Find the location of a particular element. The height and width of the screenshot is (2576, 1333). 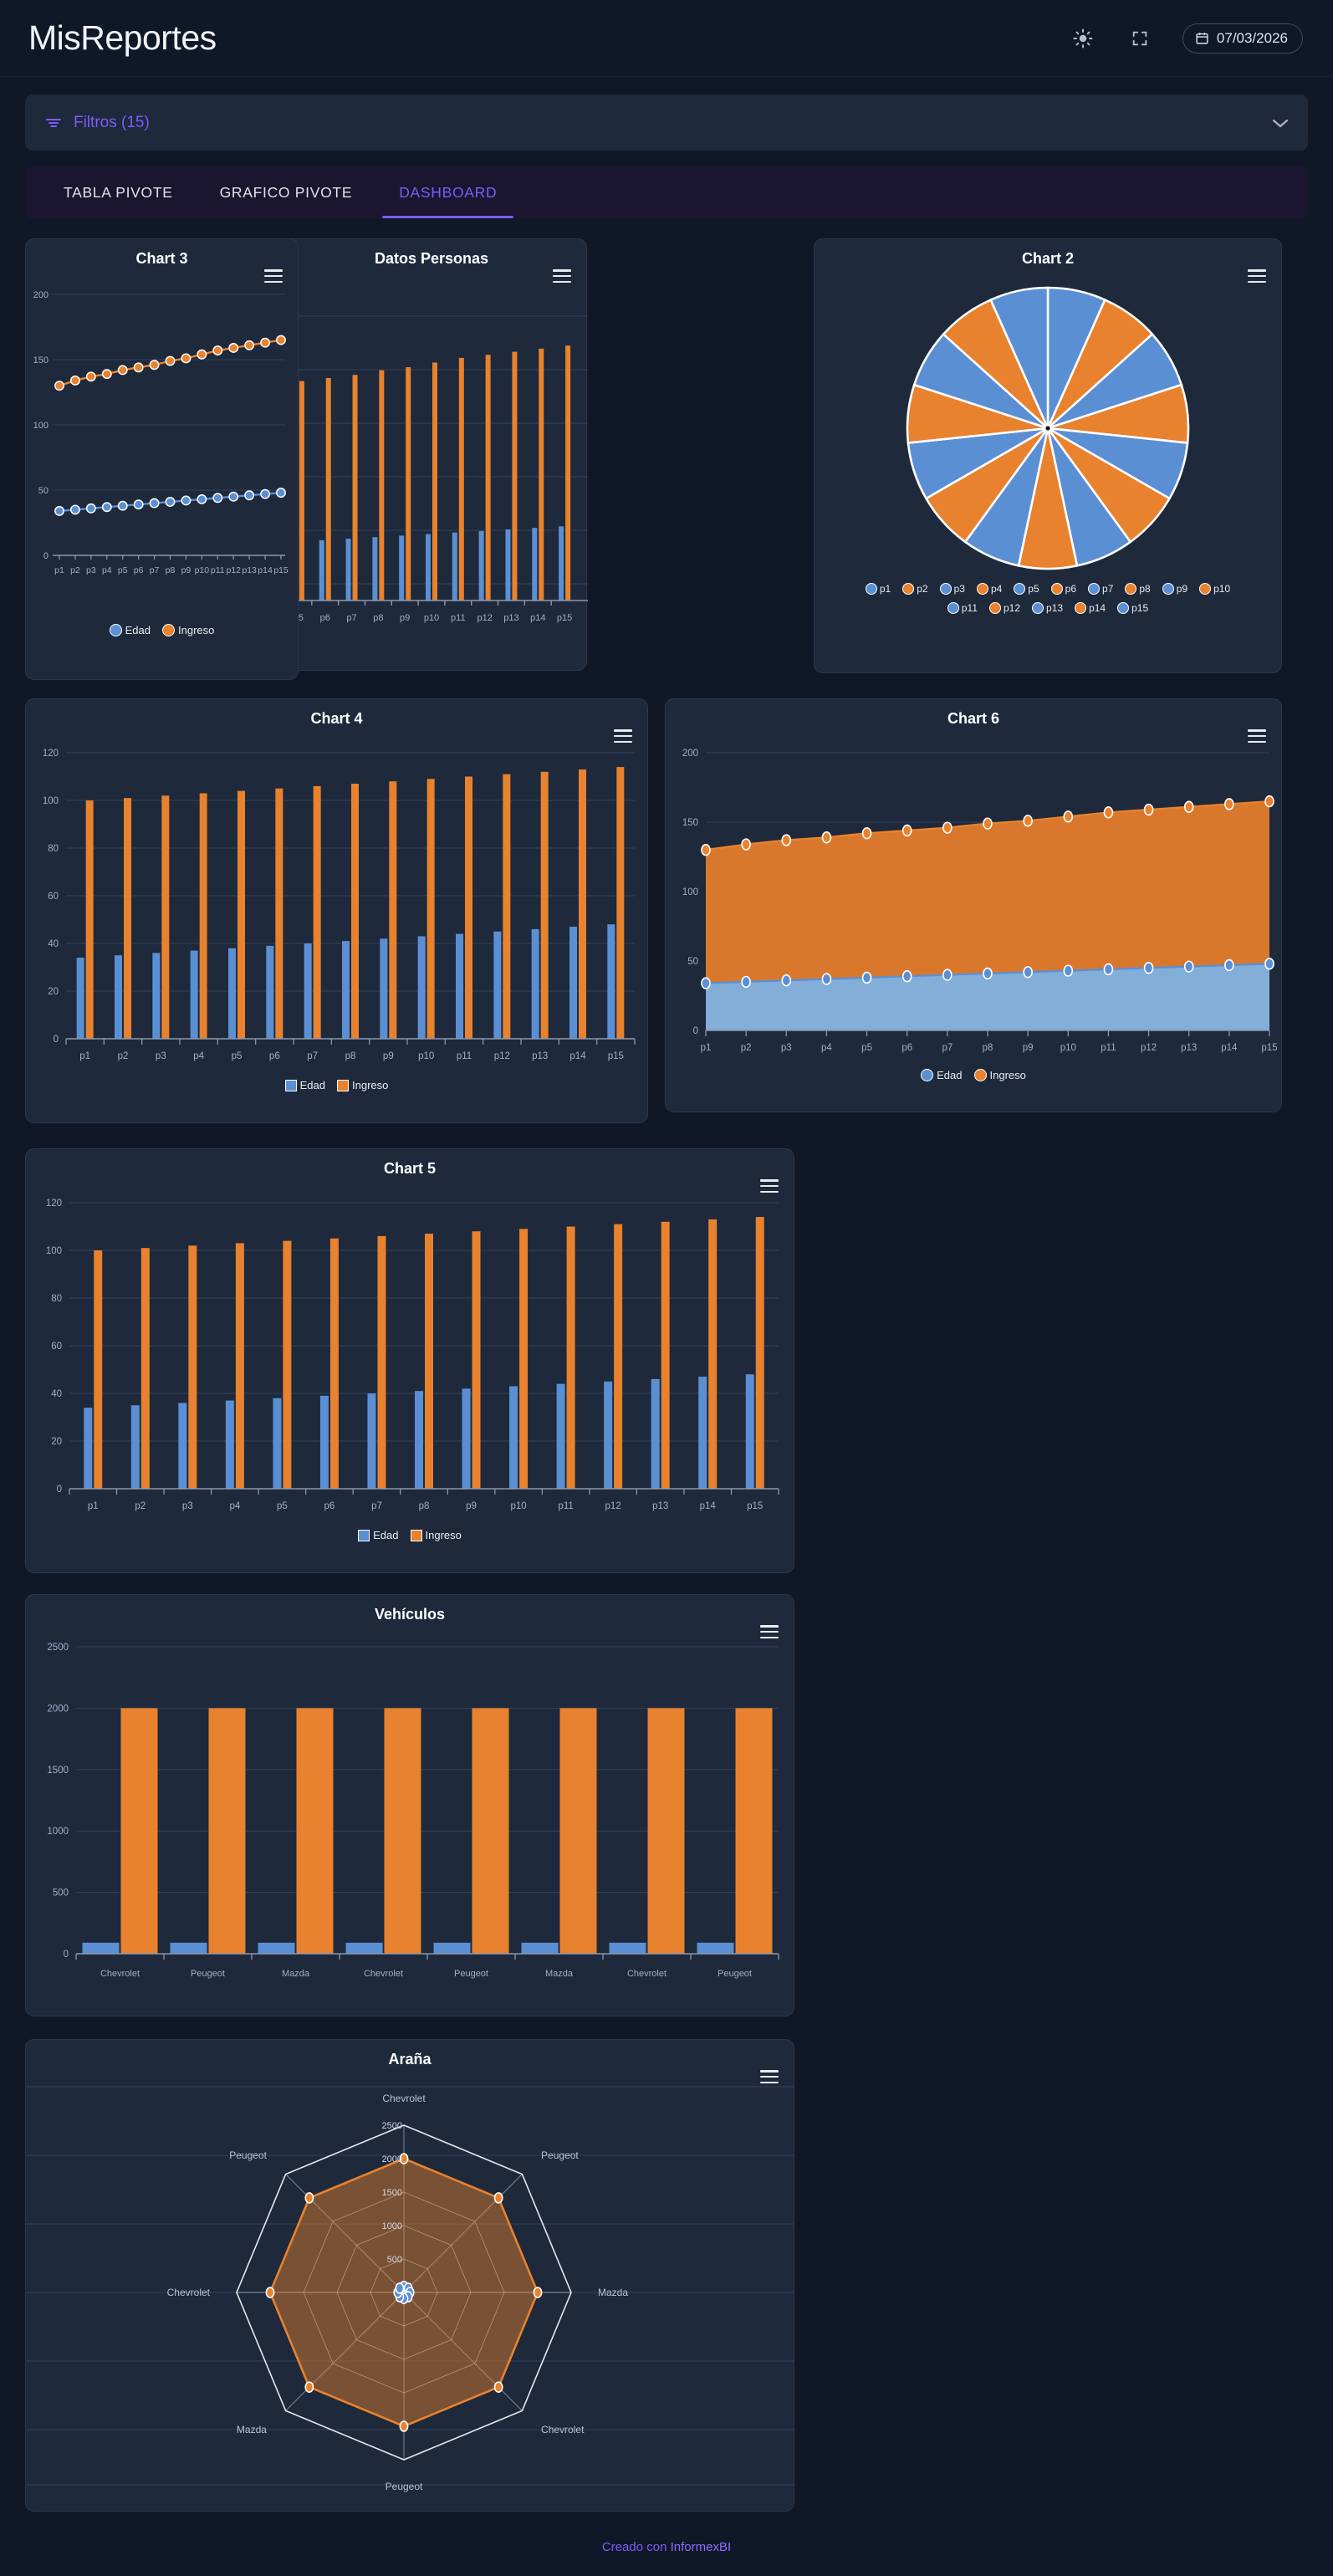

legend-item-p9: p9 is located at coordinates (1174, 589).